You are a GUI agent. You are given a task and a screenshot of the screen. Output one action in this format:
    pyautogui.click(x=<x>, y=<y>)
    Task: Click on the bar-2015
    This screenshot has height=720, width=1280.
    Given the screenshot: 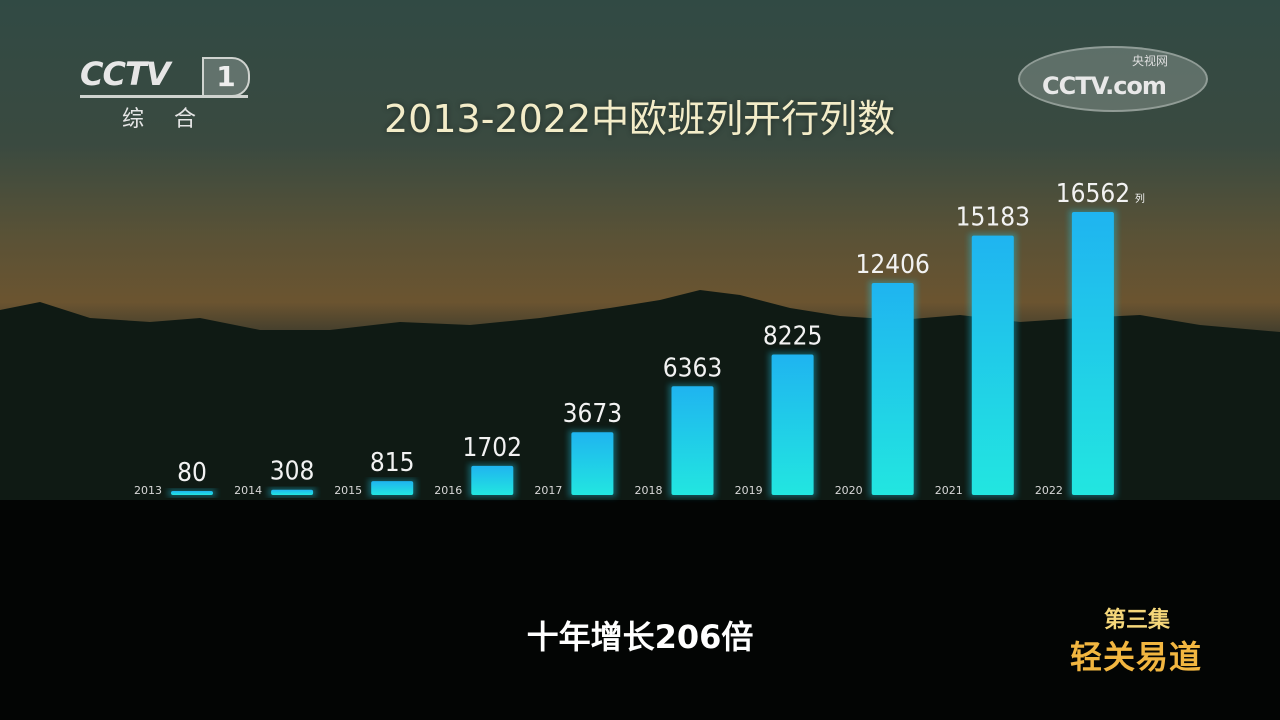 What is the action you would take?
    pyautogui.click(x=392, y=488)
    